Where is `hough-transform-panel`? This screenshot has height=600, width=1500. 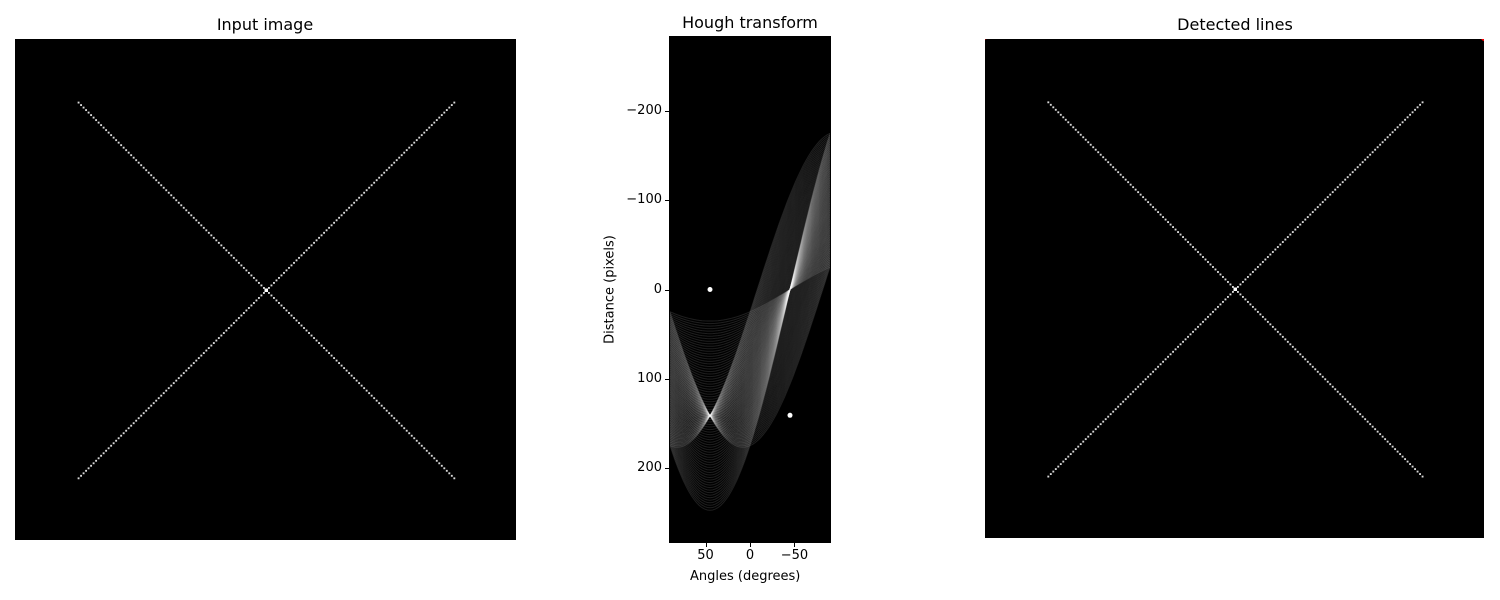
hough-transform-panel is located at coordinates (750, 289).